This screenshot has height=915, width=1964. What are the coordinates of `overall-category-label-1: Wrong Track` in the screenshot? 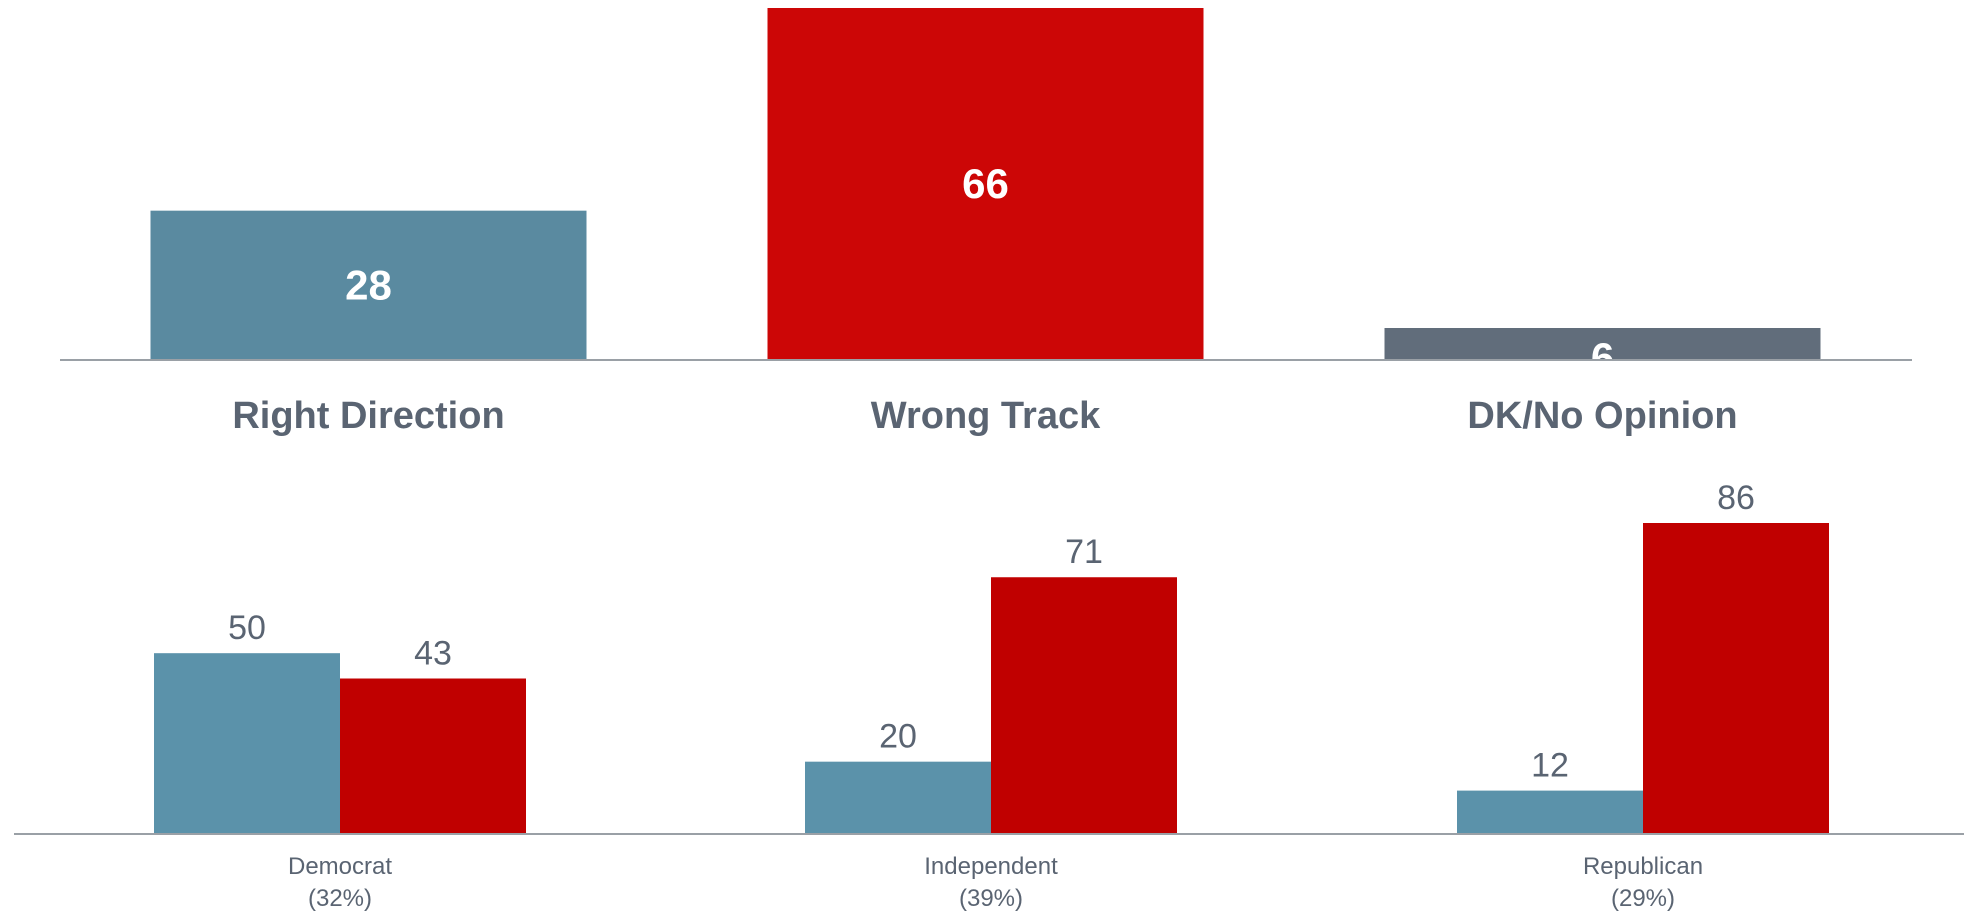 It's located at (986, 416).